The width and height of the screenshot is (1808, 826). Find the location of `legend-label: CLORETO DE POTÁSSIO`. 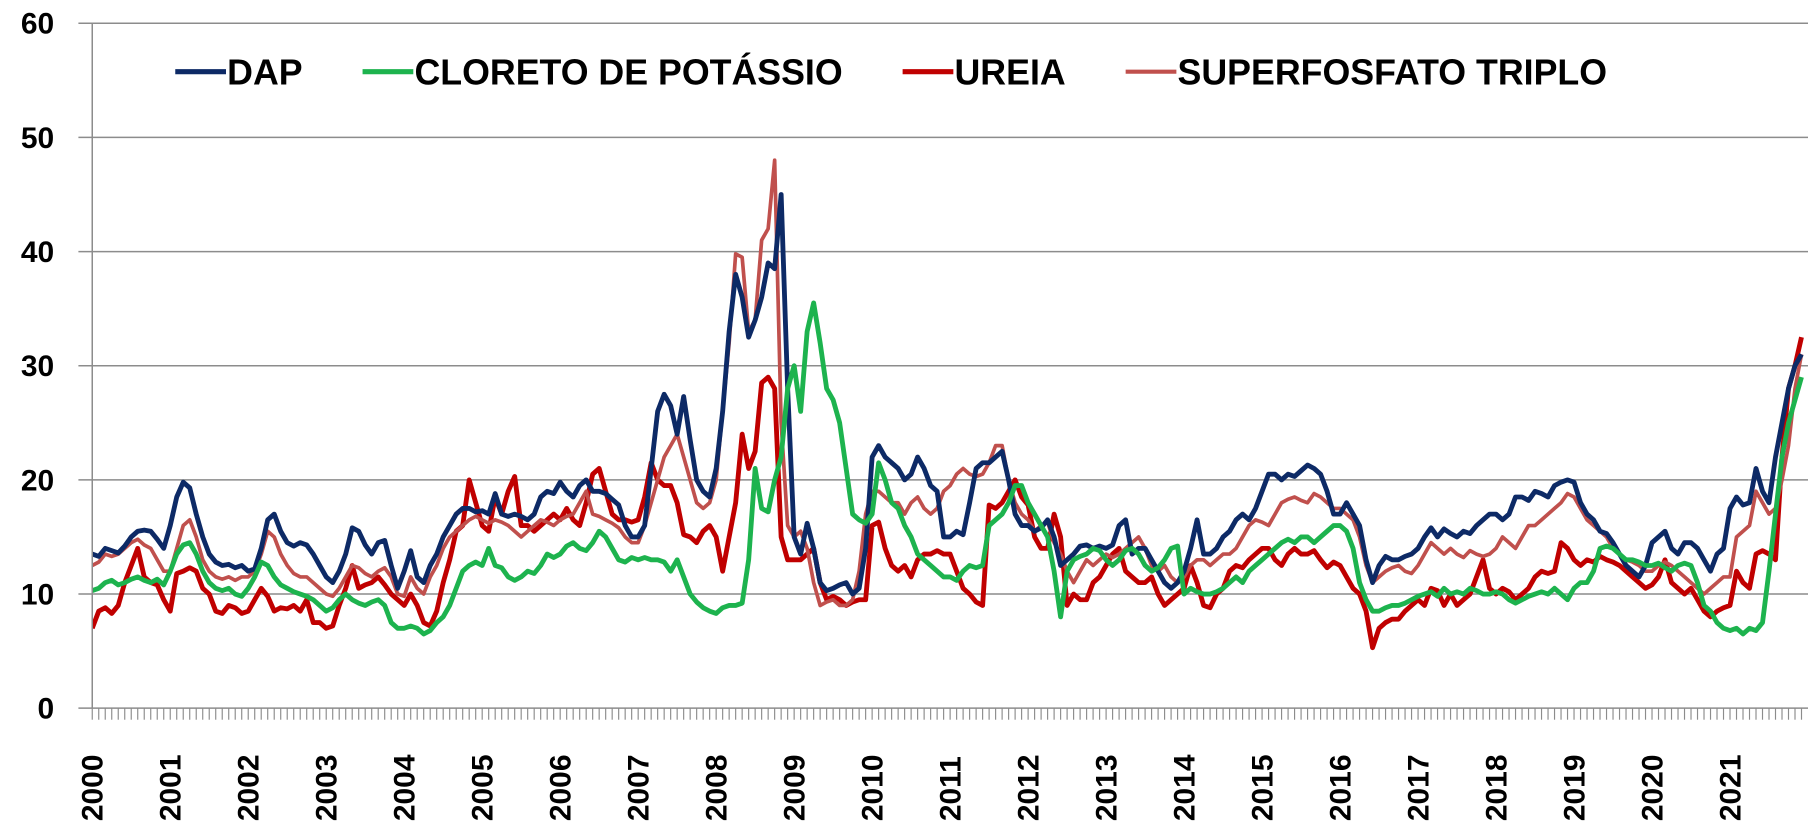

legend-label: CLORETO DE POTÁSSIO is located at coordinates (628, 72).